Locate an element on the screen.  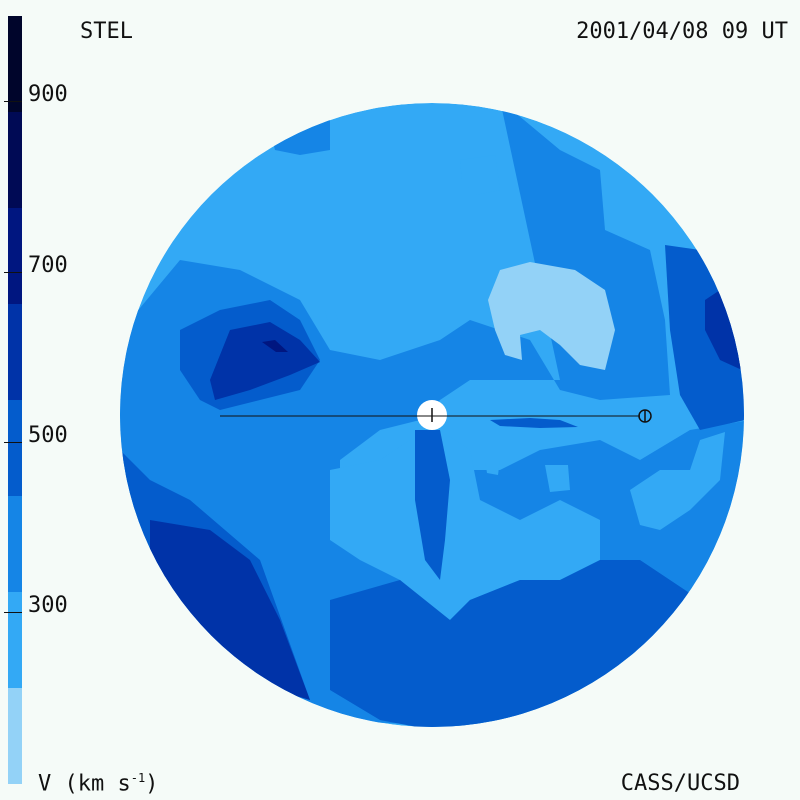
colorbar-tick-300: 300 is located at coordinates (48, 605).